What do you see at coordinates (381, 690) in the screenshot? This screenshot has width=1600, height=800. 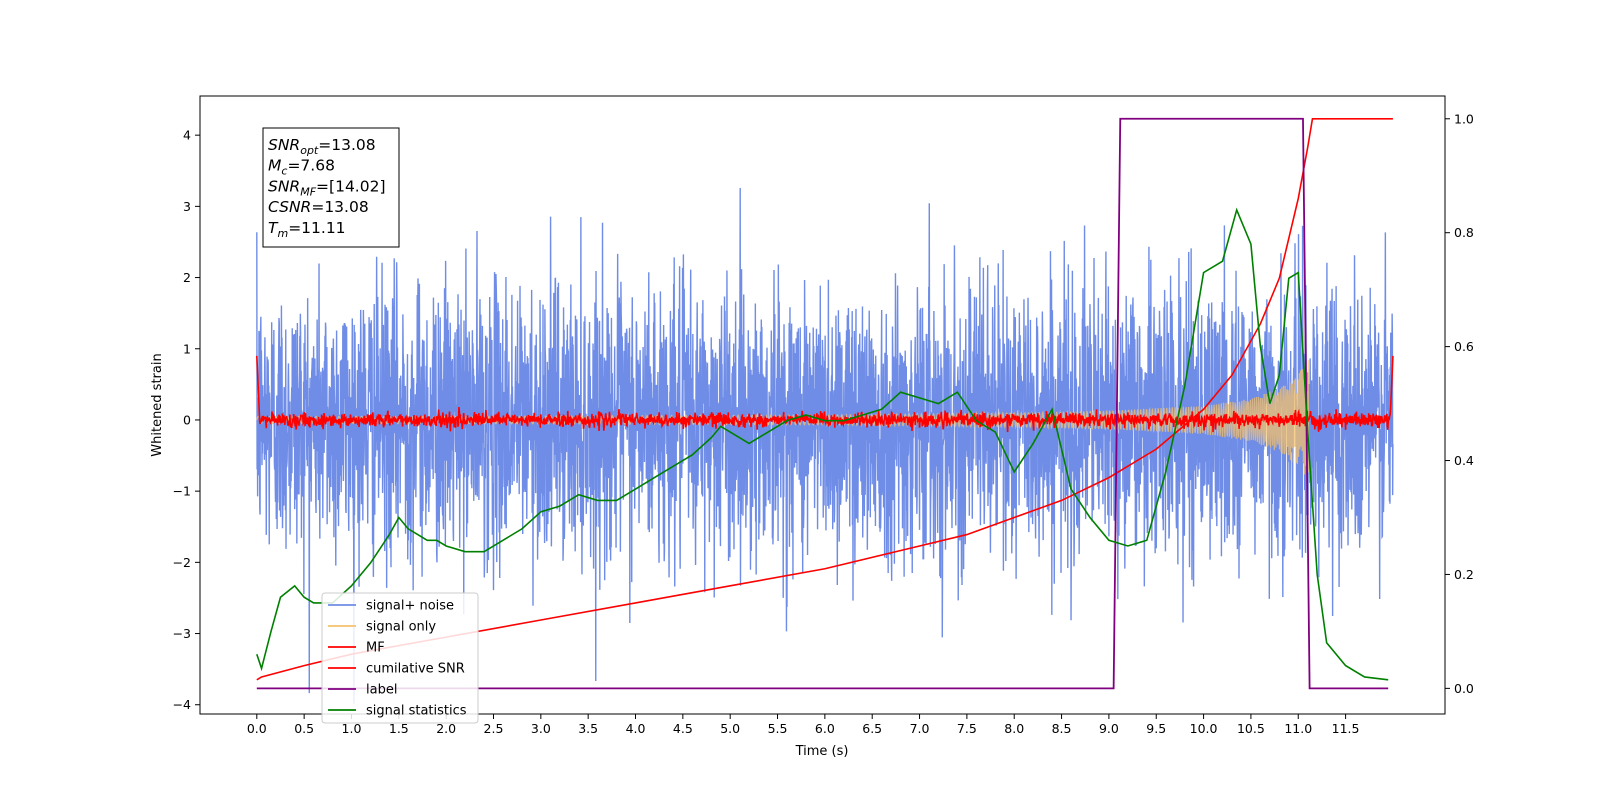 I see `legend-entry: label` at bounding box center [381, 690].